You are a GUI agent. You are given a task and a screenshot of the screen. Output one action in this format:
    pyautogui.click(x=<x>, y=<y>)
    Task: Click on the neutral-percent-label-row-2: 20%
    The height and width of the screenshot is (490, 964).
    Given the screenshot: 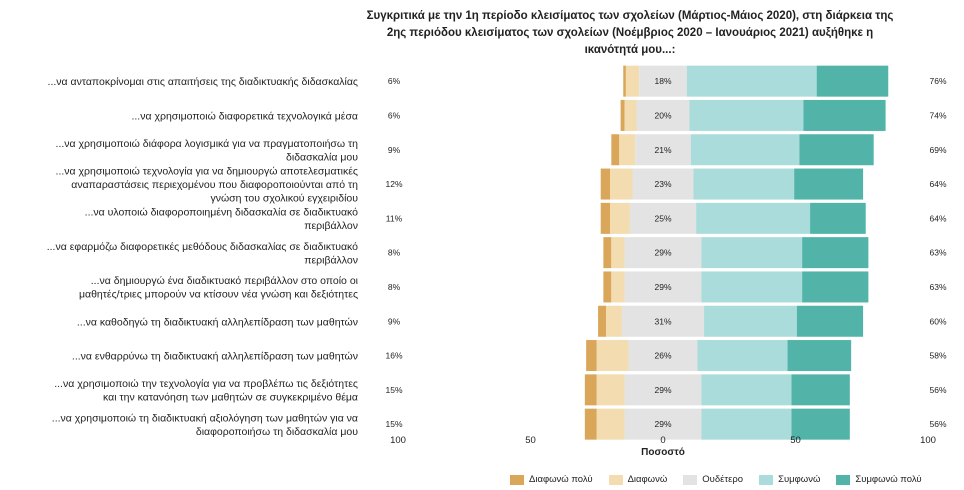 What is the action you would take?
    pyautogui.click(x=662, y=115)
    